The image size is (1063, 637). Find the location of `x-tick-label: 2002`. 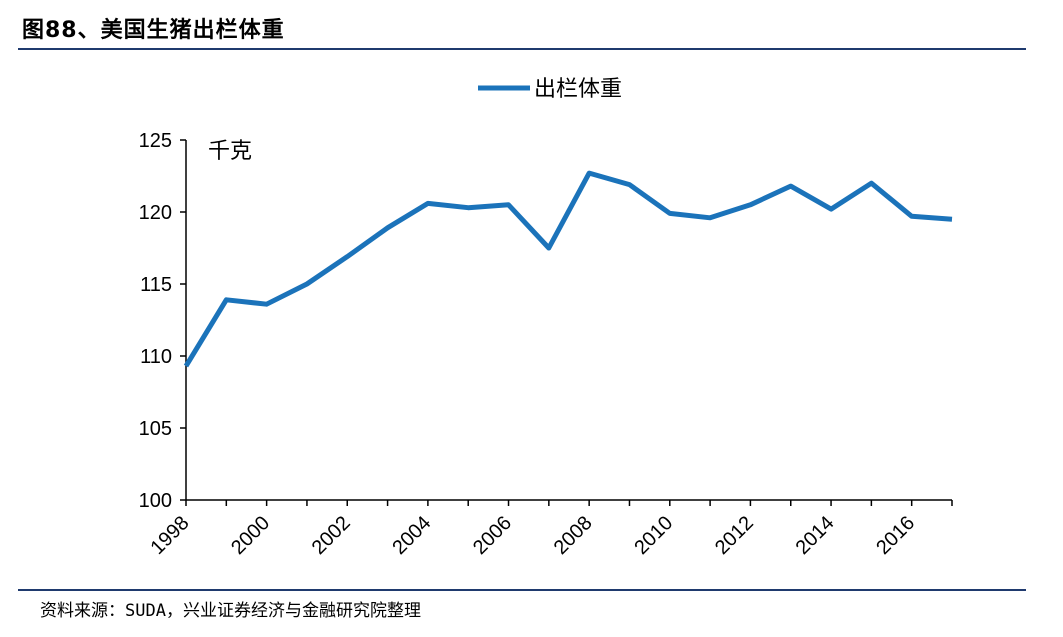

x-tick-label: 2002 is located at coordinates (331, 535).